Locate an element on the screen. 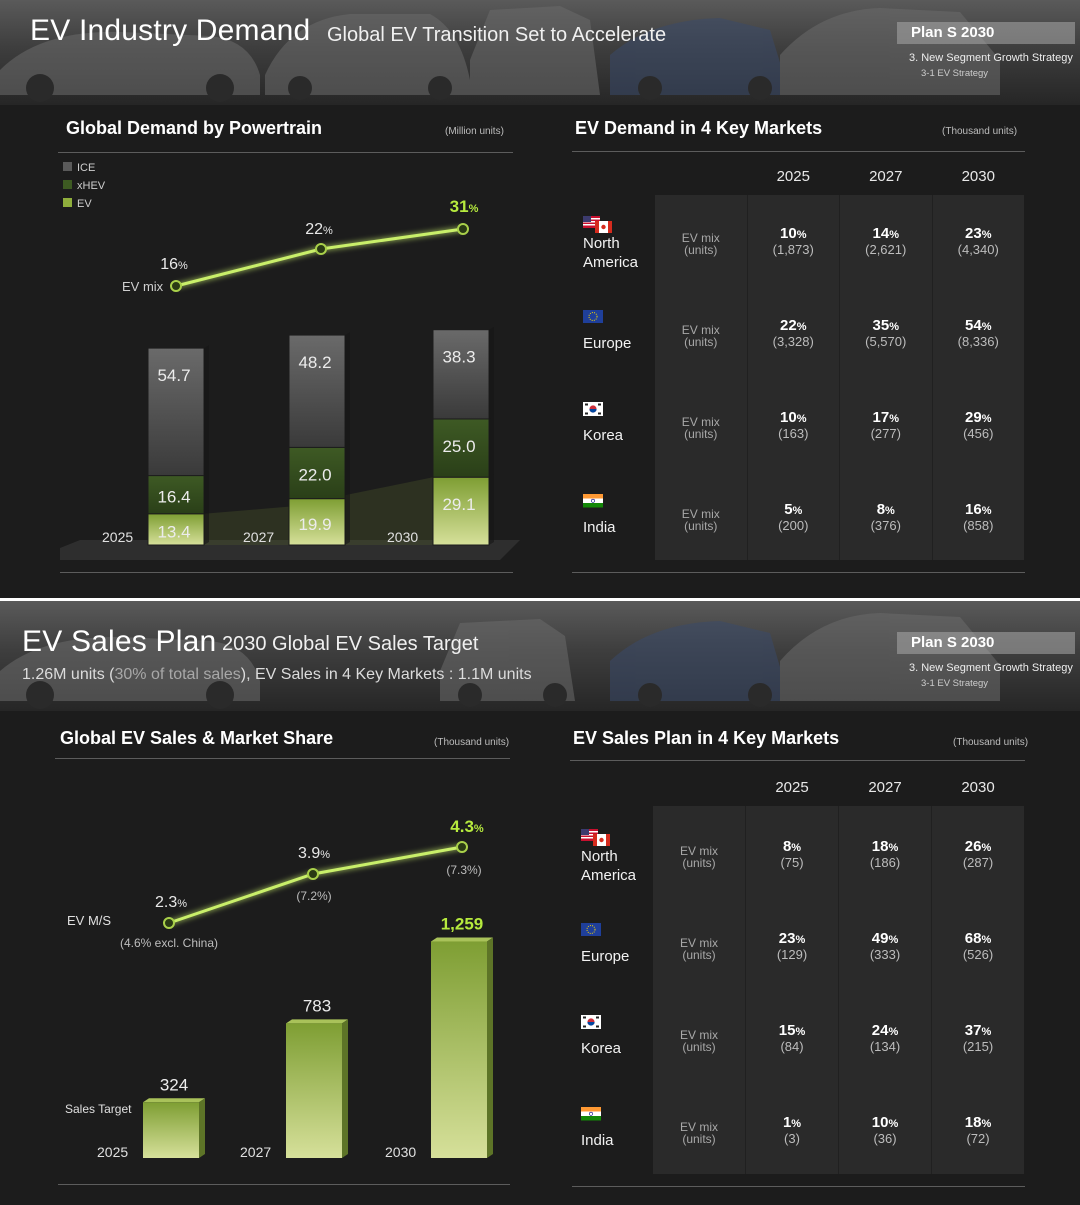 This screenshot has width=1080, height=1205. ev-mix-label-2025: 16% is located at coordinates (174, 264).